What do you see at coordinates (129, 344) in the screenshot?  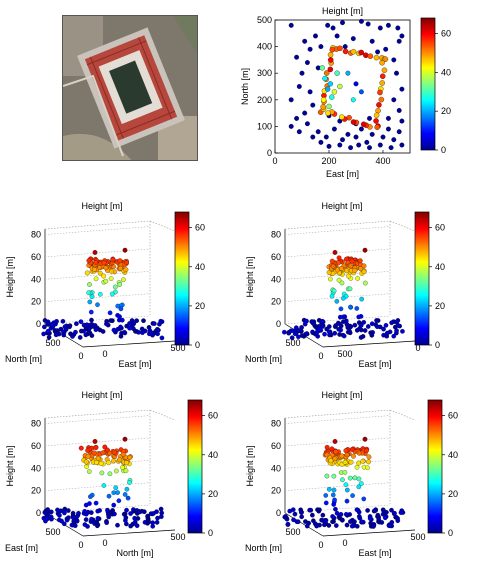 I see `axis-b` at bounding box center [129, 344].